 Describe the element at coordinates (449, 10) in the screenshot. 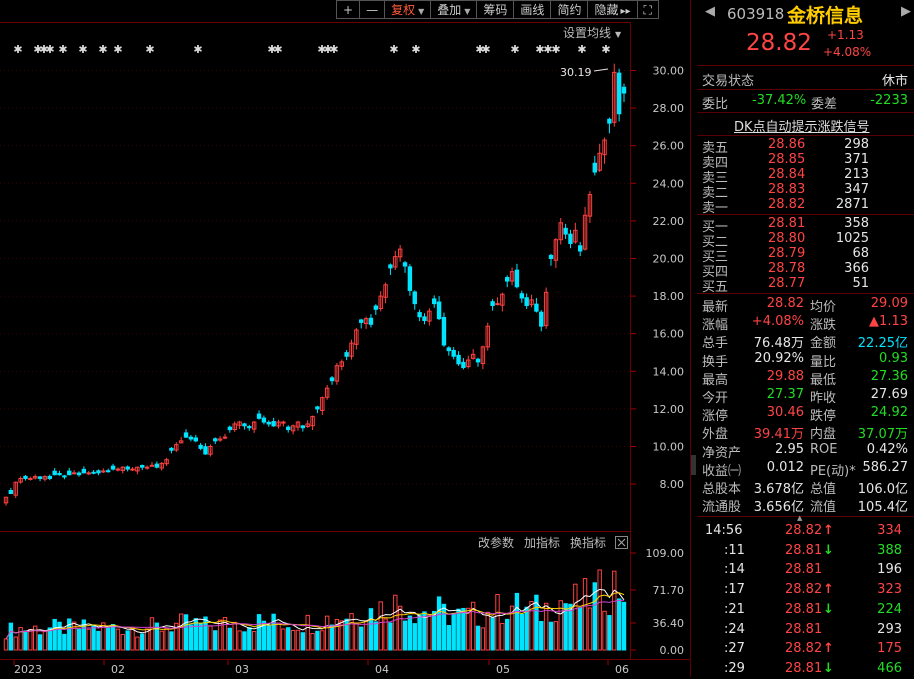

I see `overlay-label: 叠加` at that location.